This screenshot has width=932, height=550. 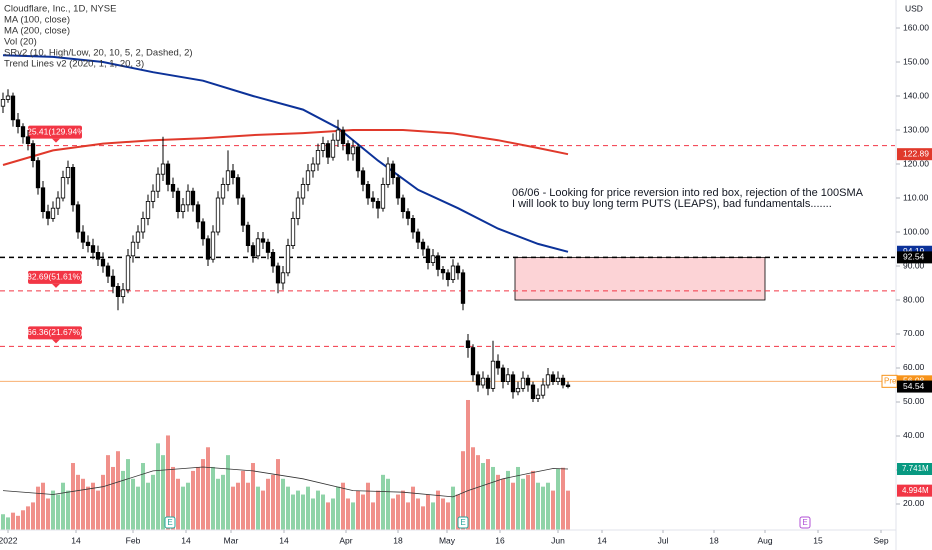 I want to click on y-tick-label: 100.00, so click(x=916, y=231).